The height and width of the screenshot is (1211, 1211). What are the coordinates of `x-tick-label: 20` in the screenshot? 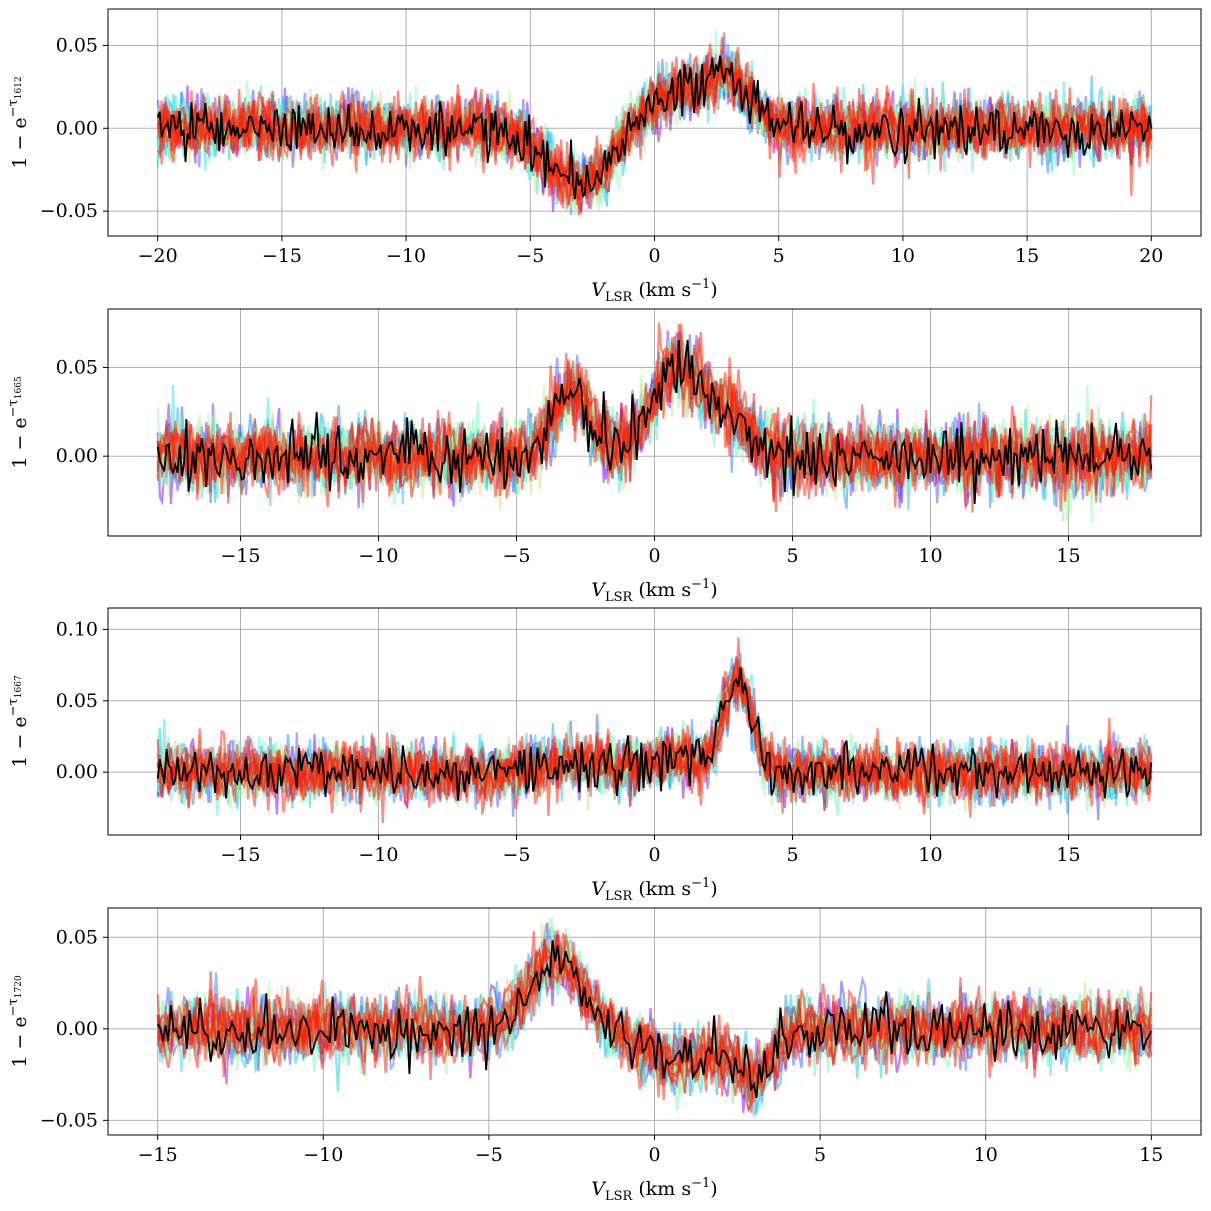 It's located at (1151, 256).